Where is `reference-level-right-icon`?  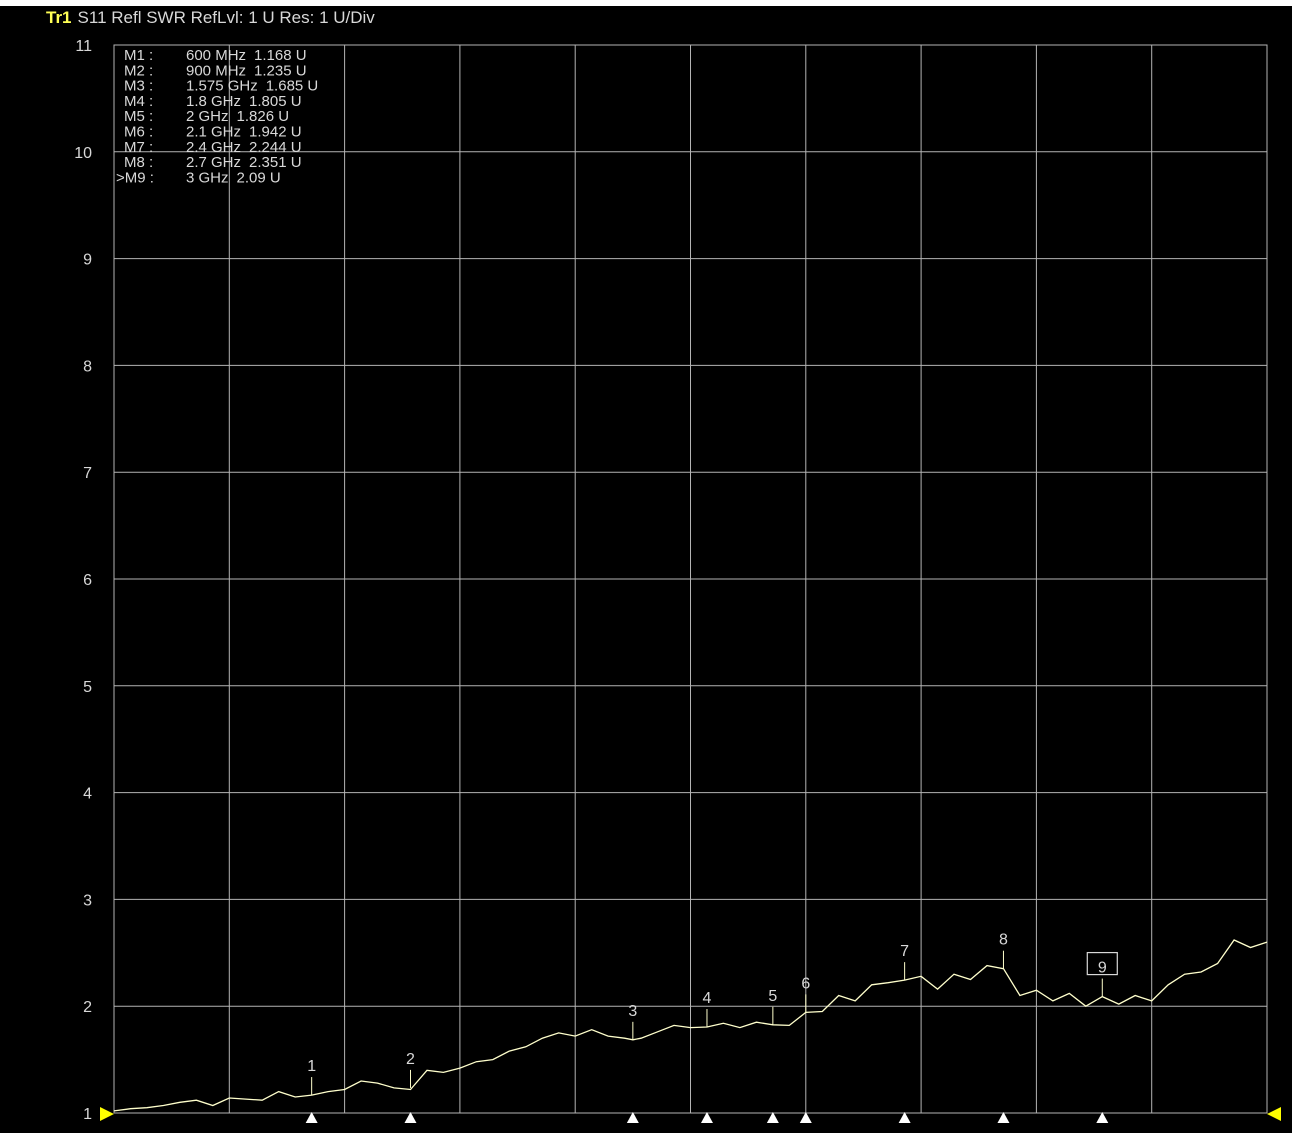
reference-level-right-icon is located at coordinates (1274, 1114).